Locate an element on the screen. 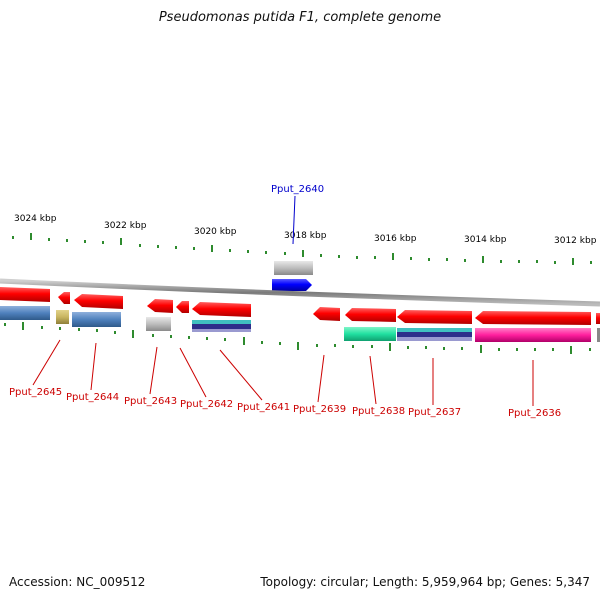 This screenshot has height=600, width=600. kbp-label-3024: 3024 kbp is located at coordinates (35, 219).